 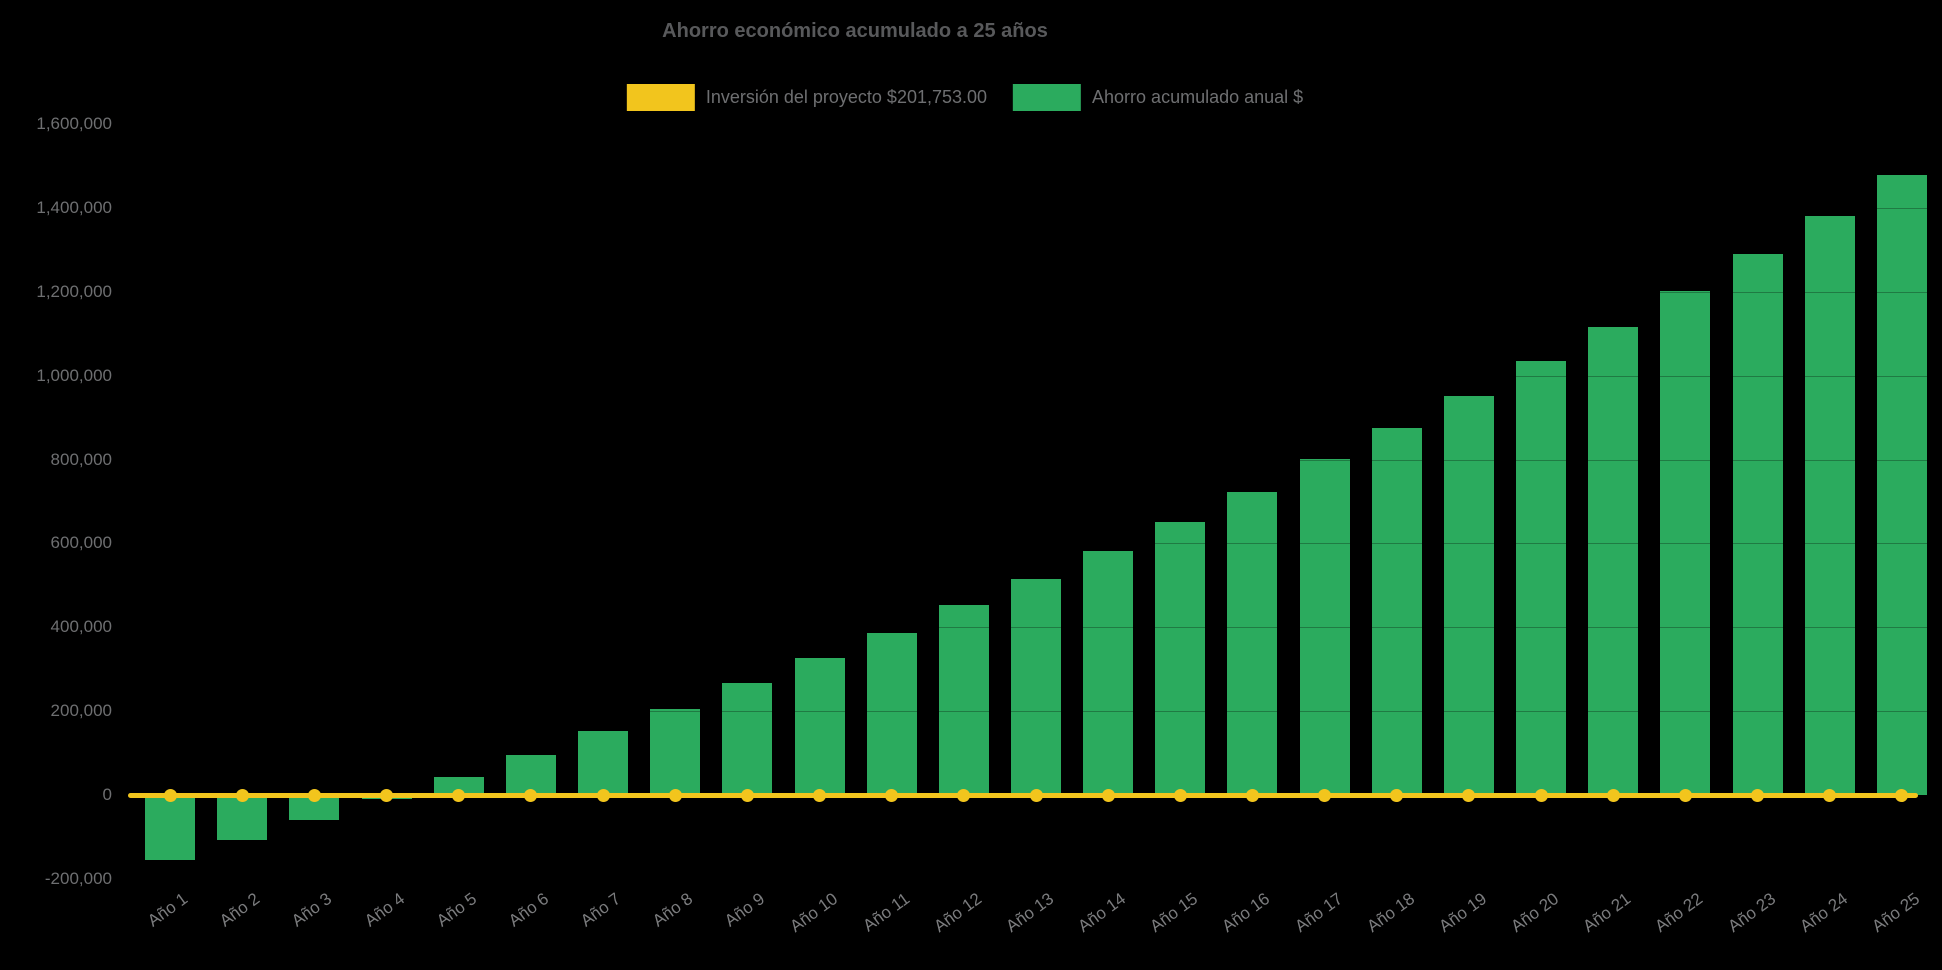 What do you see at coordinates (81, 711) in the screenshot?
I see `y-axis-tick-label: 200,000` at bounding box center [81, 711].